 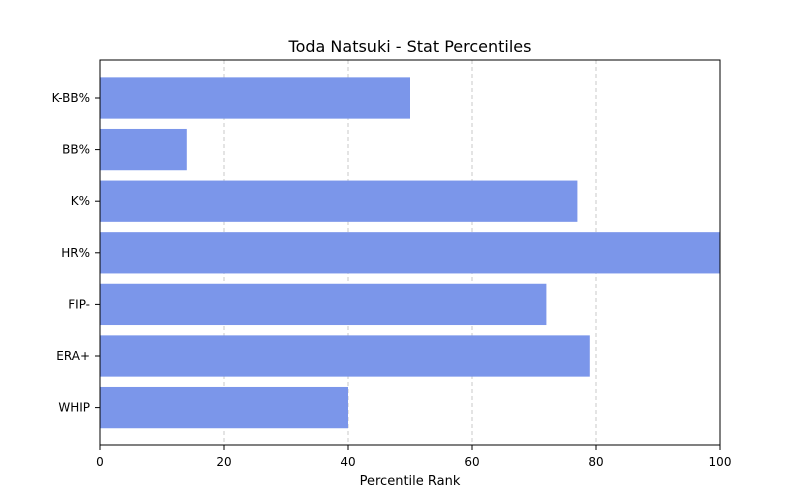 I want to click on x-tick-label: 40, so click(x=347, y=462).